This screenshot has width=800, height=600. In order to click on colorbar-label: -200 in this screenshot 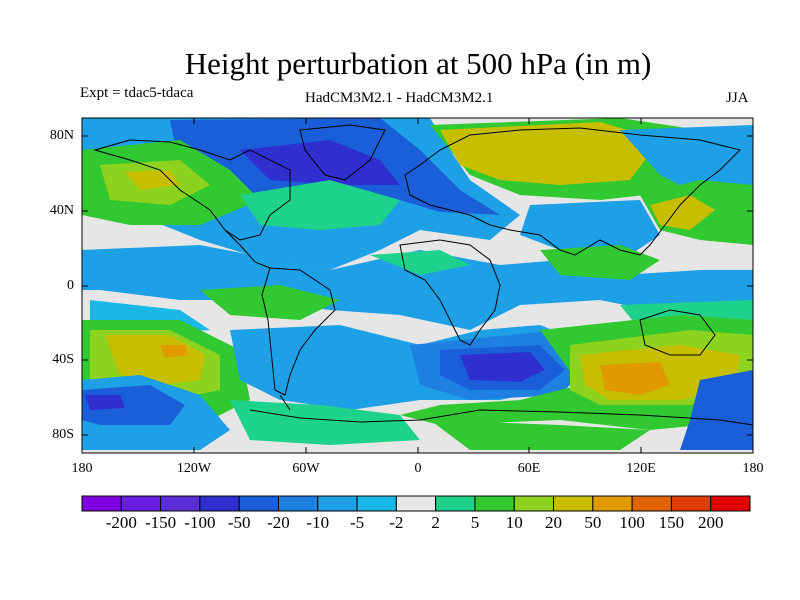, I will do `click(121, 522)`.